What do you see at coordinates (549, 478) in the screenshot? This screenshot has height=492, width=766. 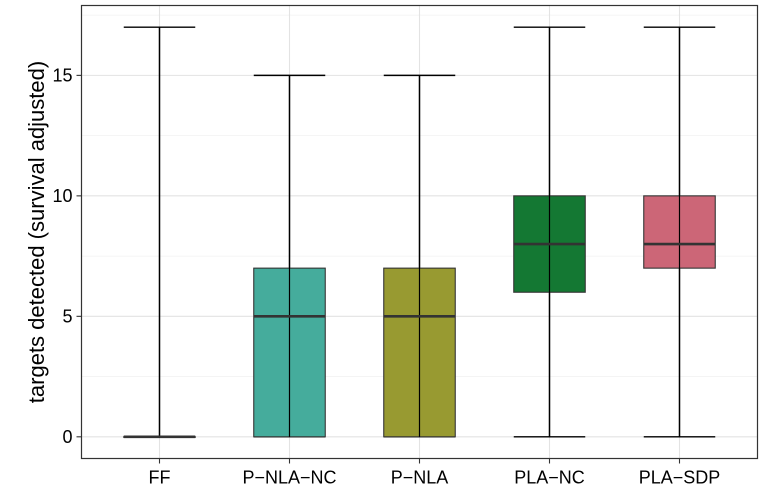 I see `x-tick-label: PLA−NC` at bounding box center [549, 478].